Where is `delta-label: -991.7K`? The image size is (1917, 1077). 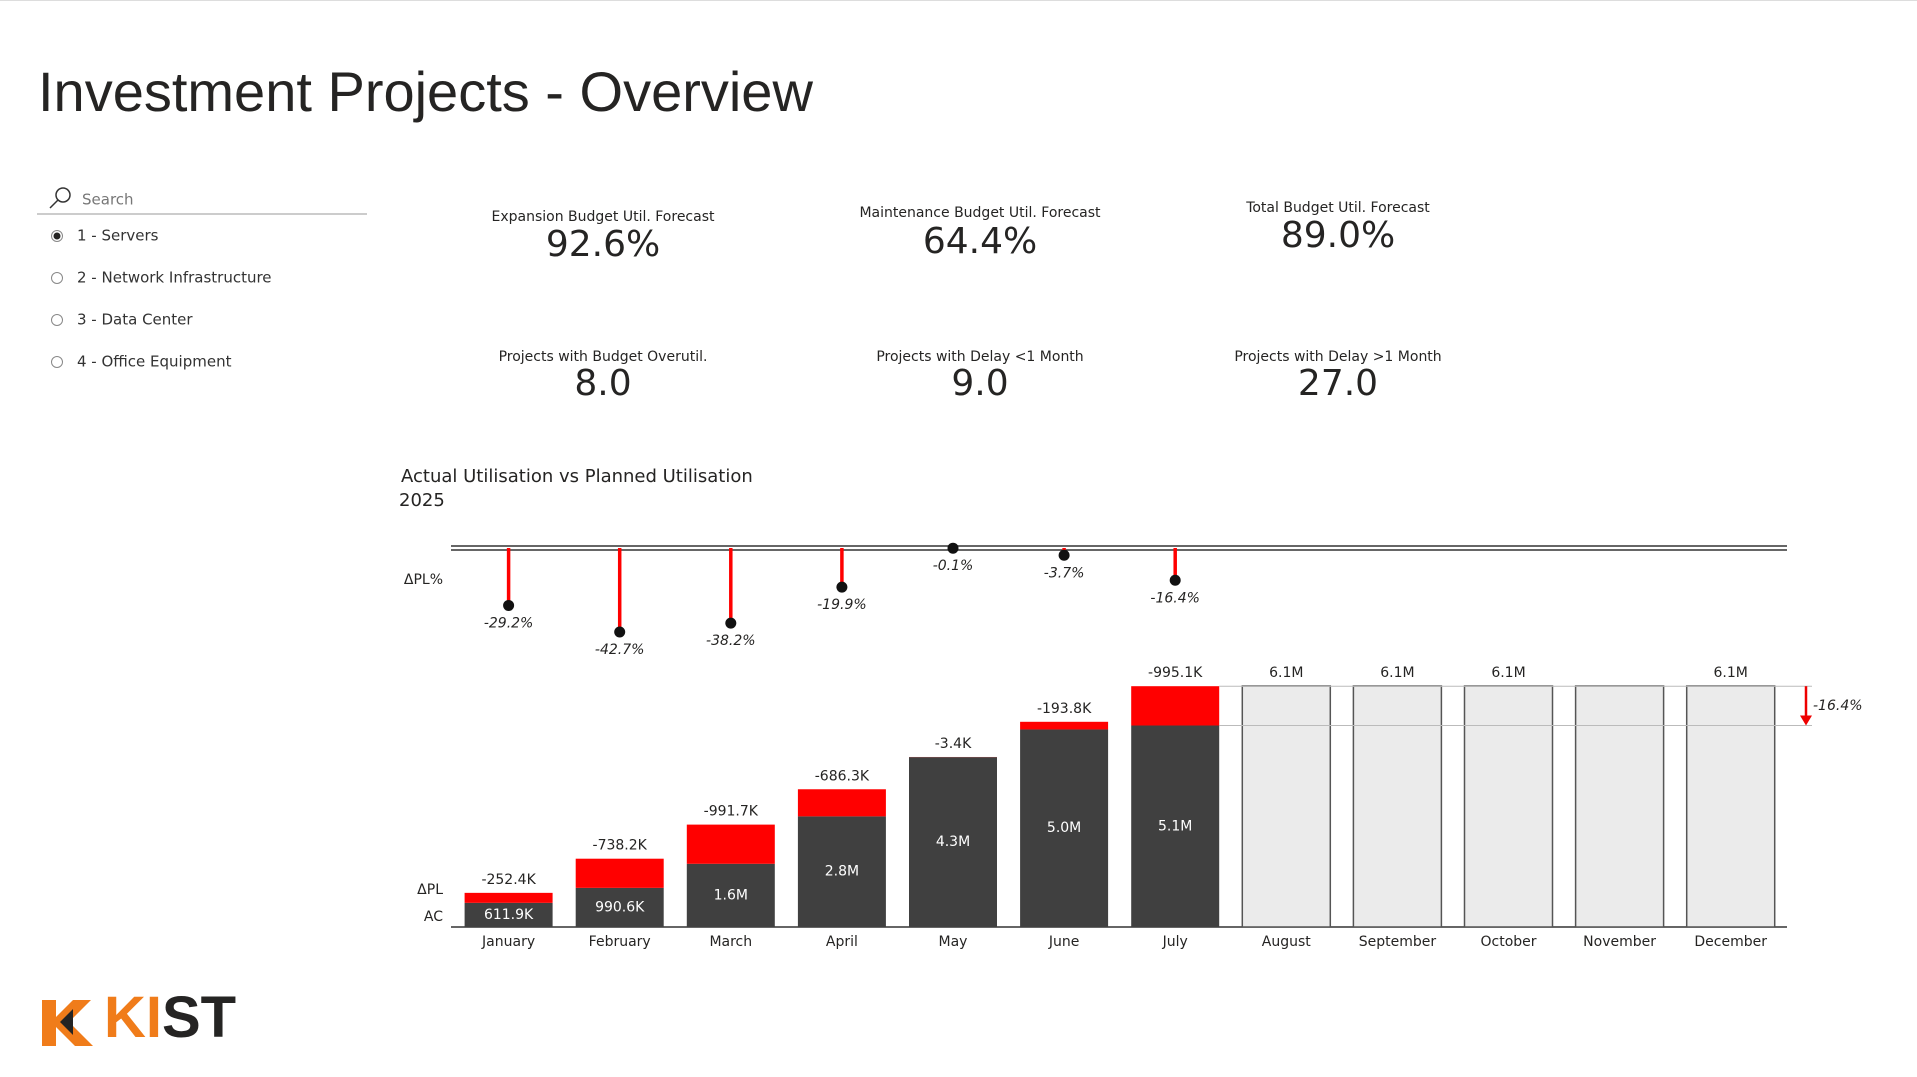 delta-label: -991.7K is located at coordinates (731, 812).